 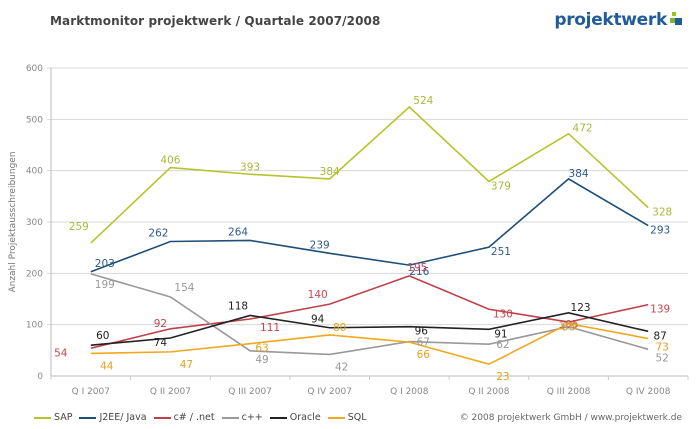 I want to click on legend-item: SAP, so click(x=53, y=417).